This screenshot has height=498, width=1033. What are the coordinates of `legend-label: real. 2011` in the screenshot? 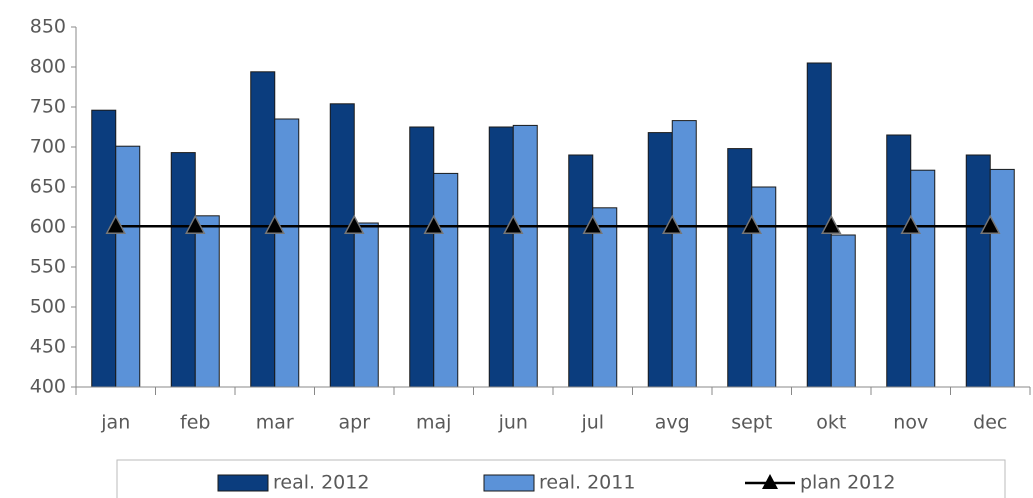 It's located at (587, 483).